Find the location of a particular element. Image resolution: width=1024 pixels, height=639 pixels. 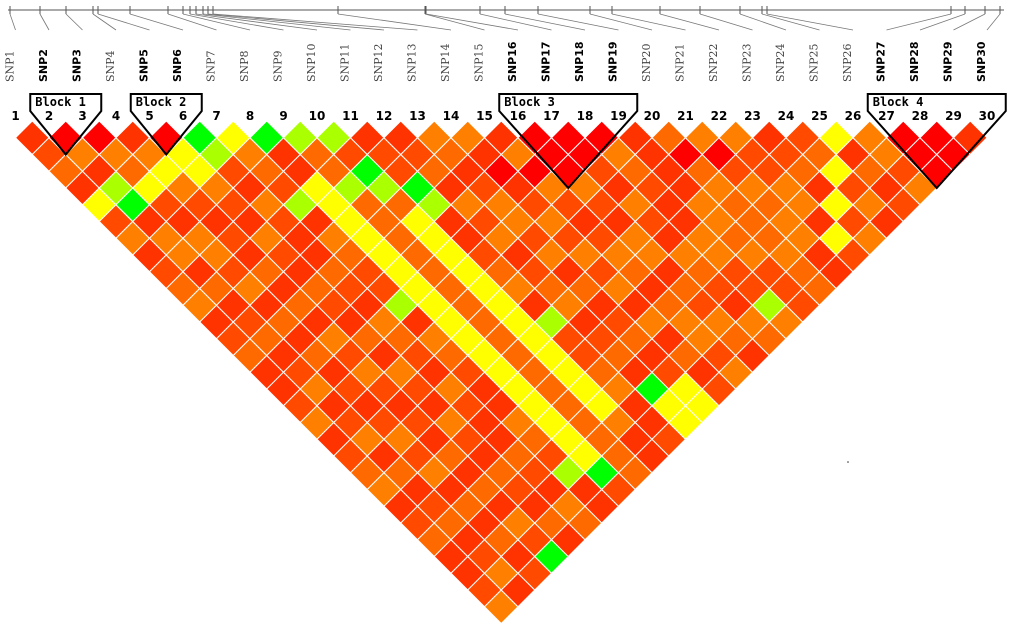

snp-index-25: 25 is located at coordinates (819, 116).